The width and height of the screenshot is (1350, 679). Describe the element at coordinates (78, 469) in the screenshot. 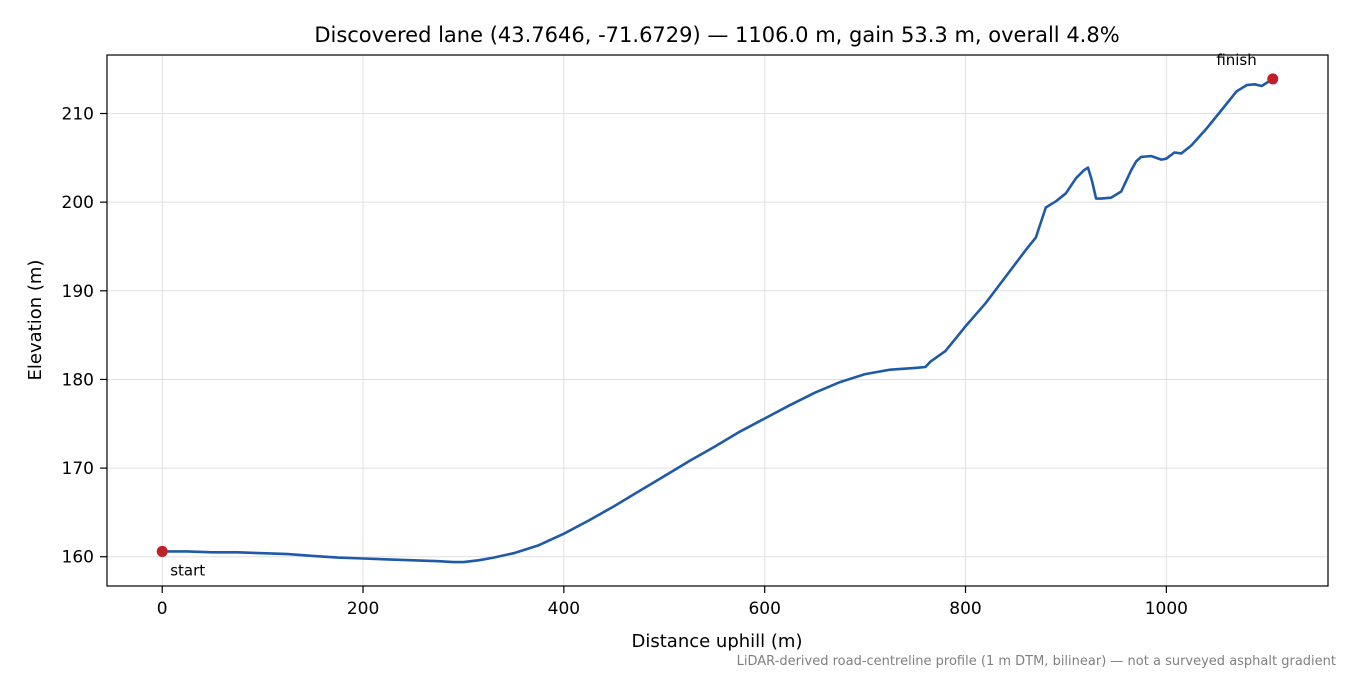

I see `y-tick-label: 170` at that location.